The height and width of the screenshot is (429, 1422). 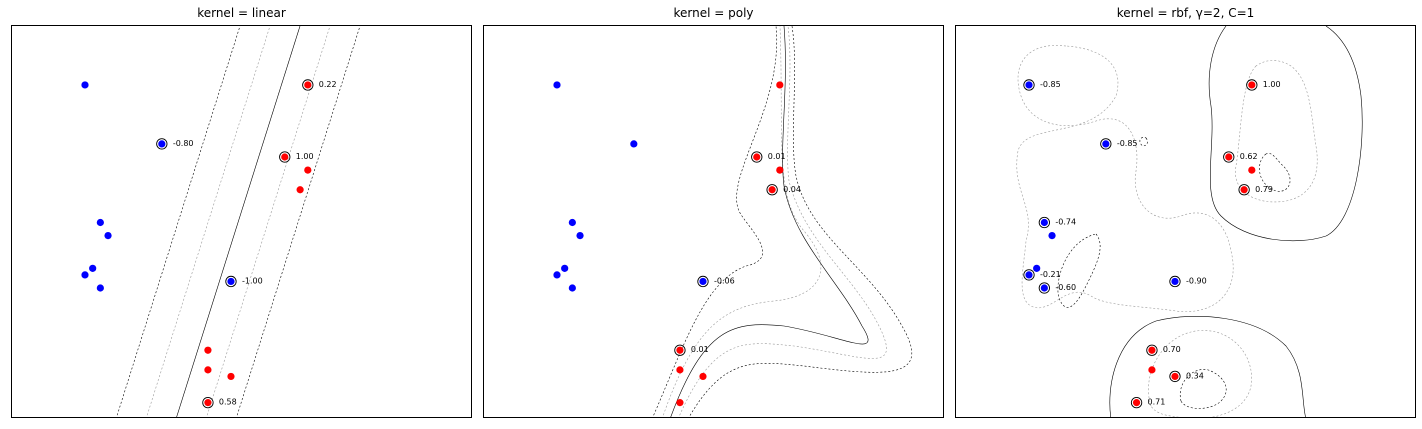 I want to click on dual-coef-label: -0.21, so click(x=1050, y=274).